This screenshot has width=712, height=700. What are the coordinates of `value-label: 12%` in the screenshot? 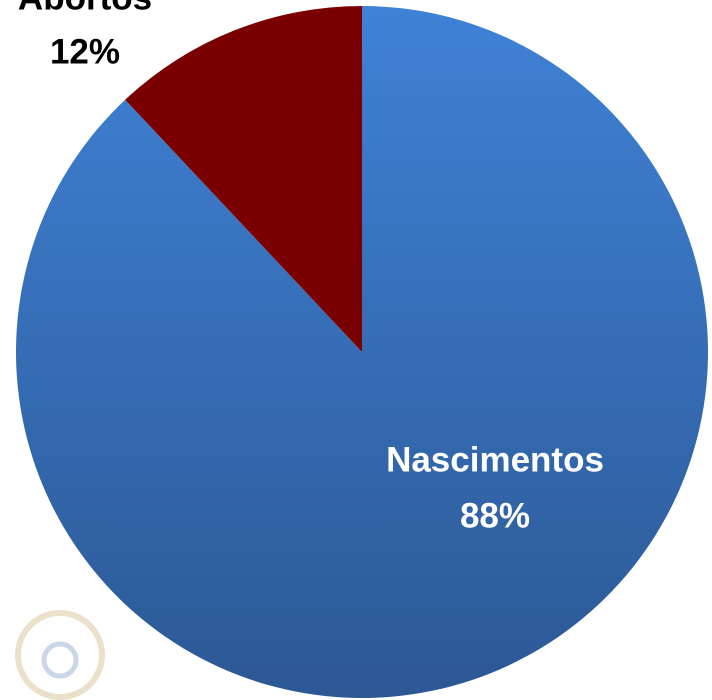 It's located at (85, 51).